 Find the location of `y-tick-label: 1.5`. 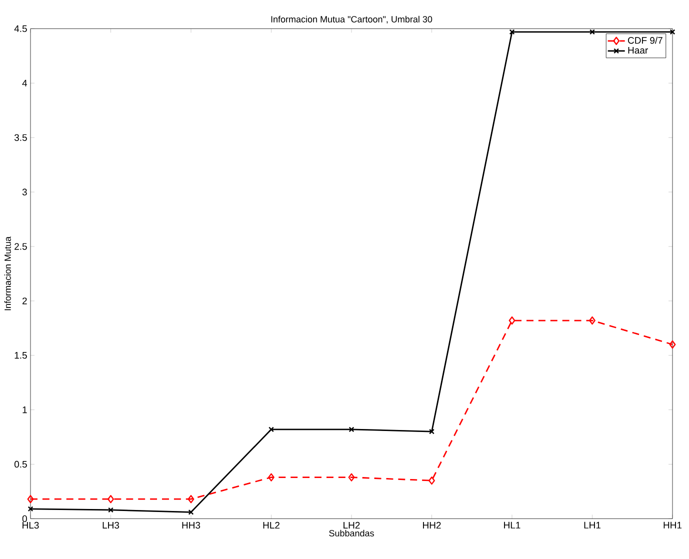

y-tick-label: 1.5 is located at coordinates (20, 355).